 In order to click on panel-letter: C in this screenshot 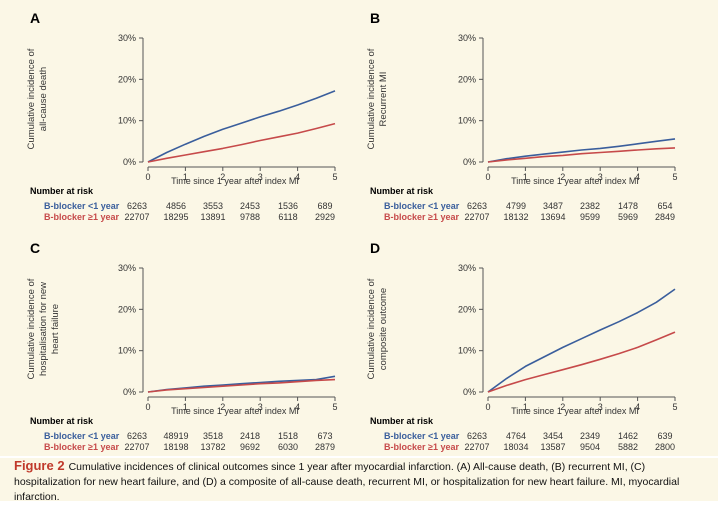, I will do `click(35, 248)`.